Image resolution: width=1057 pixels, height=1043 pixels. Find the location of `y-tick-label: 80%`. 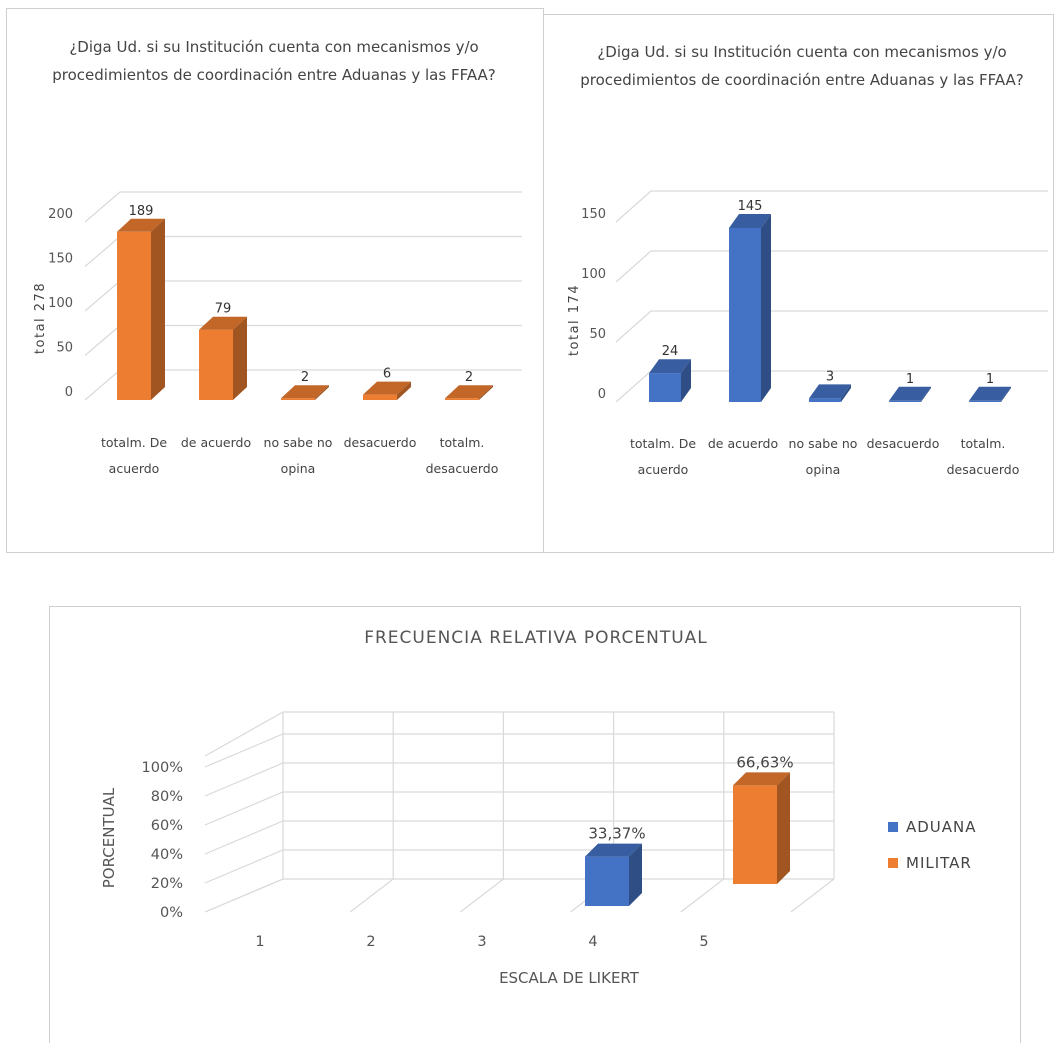

y-tick-label: 80% is located at coordinates (167, 797).